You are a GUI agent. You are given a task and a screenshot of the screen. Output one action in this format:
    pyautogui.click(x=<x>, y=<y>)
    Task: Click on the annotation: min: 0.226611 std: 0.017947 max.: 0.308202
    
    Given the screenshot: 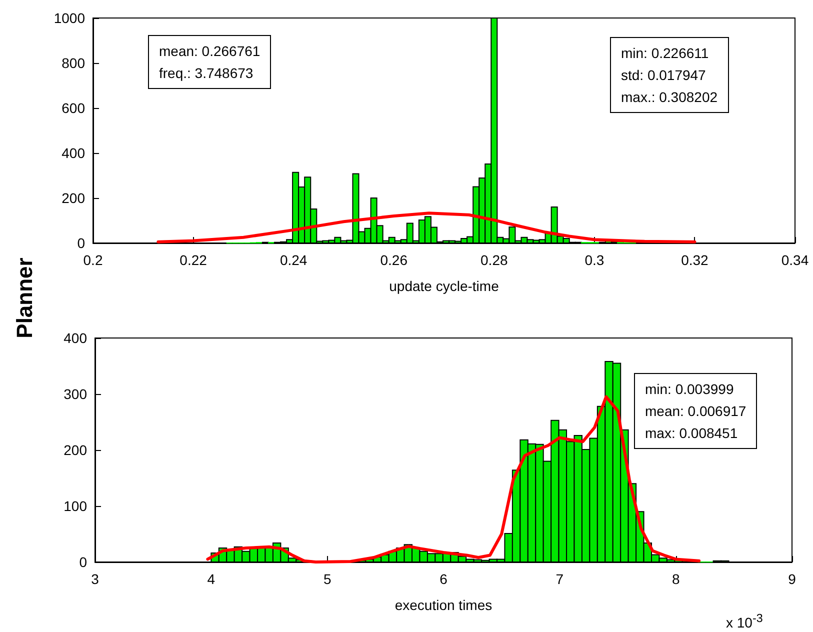 What is the action you would take?
    pyautogui.click(x=669, y=75)
    